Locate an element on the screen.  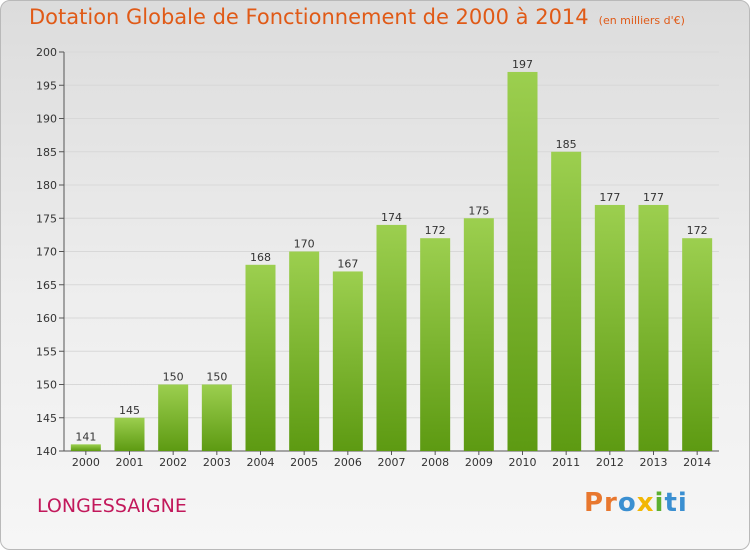
data-label: 168 is located at coordinates (260, 257).